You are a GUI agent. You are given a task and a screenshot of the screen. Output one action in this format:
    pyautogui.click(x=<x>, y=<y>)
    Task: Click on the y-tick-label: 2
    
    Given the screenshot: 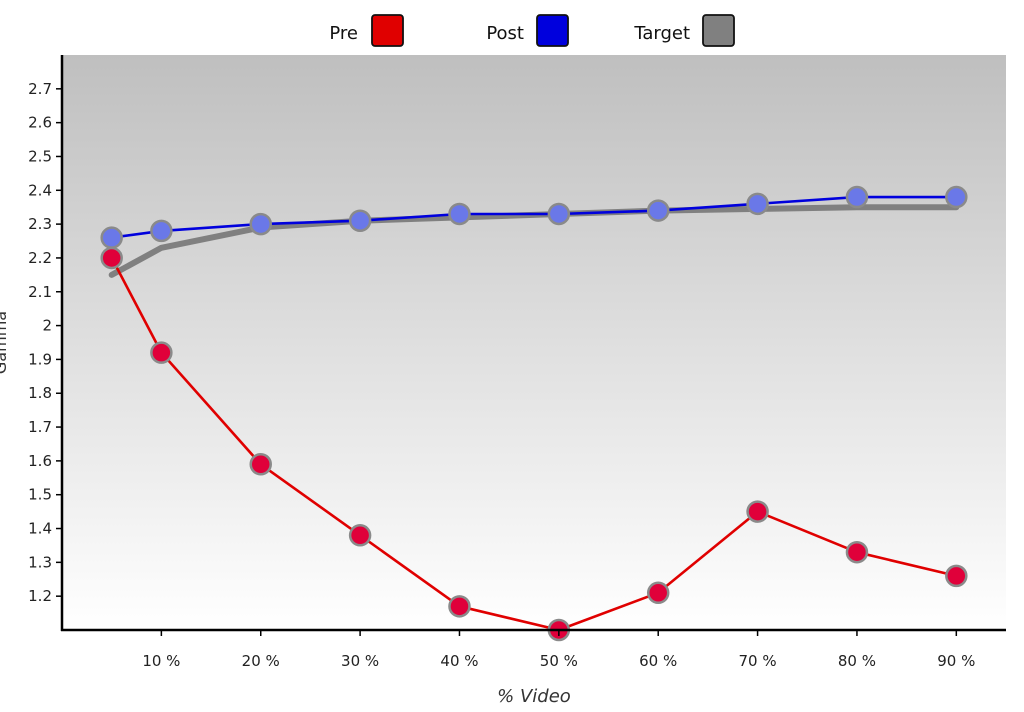 What is the action you would take?
    pyautogui.click(x=47, y=326)
    